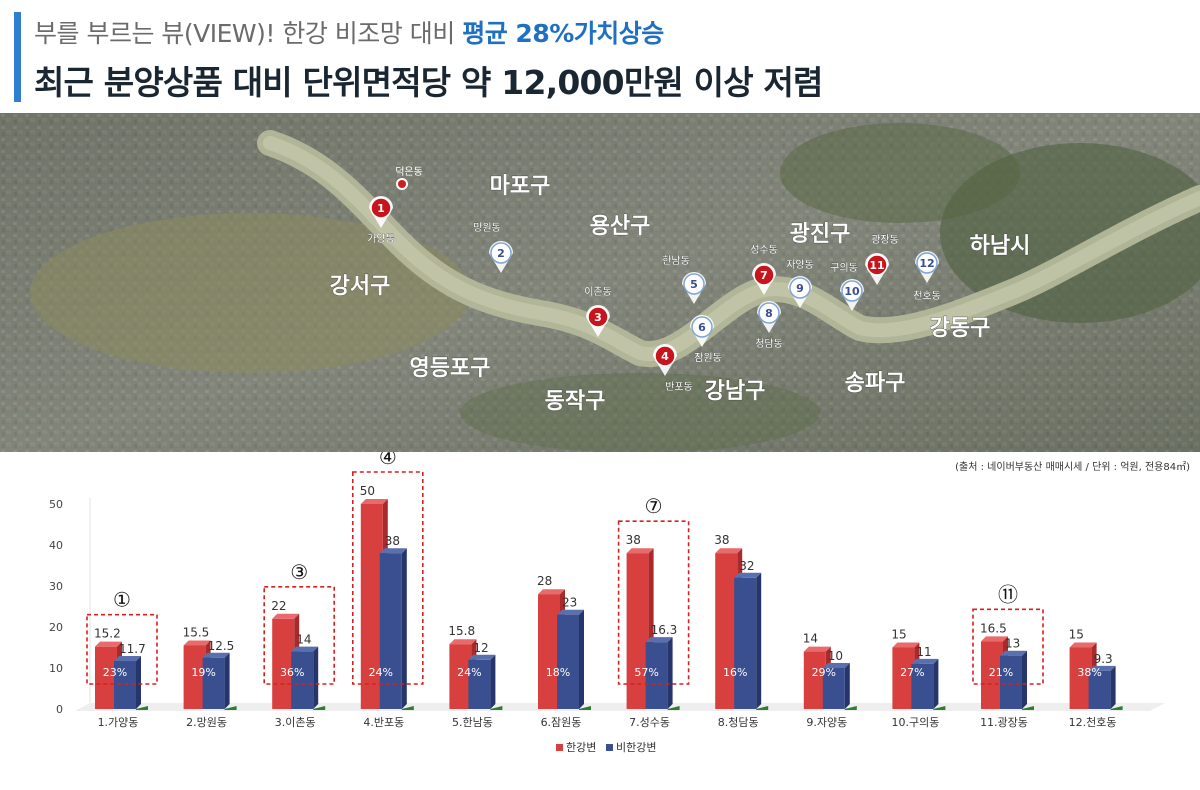 The image size is (1200, 790). What do you see at coordinates (1001, 672) in the screenshot?
I see `premium-label: 21%` at bounding box center [1001, 672].